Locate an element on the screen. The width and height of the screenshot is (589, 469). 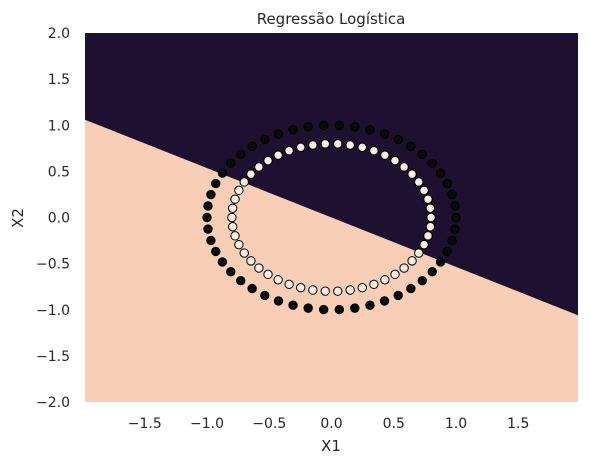
y-tick-label: 2.0 is located at coordinates (59, 34).